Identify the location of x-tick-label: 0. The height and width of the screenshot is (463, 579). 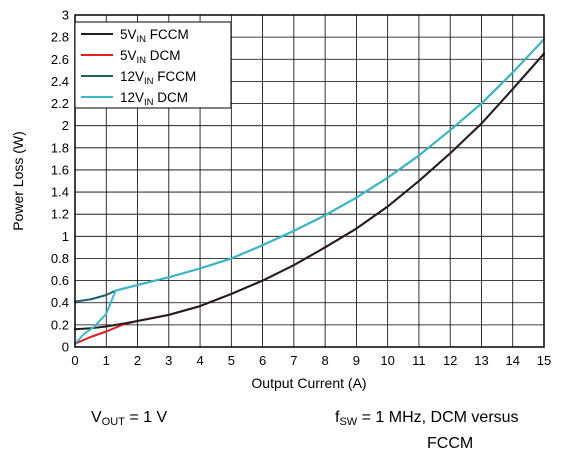
(74, 360).